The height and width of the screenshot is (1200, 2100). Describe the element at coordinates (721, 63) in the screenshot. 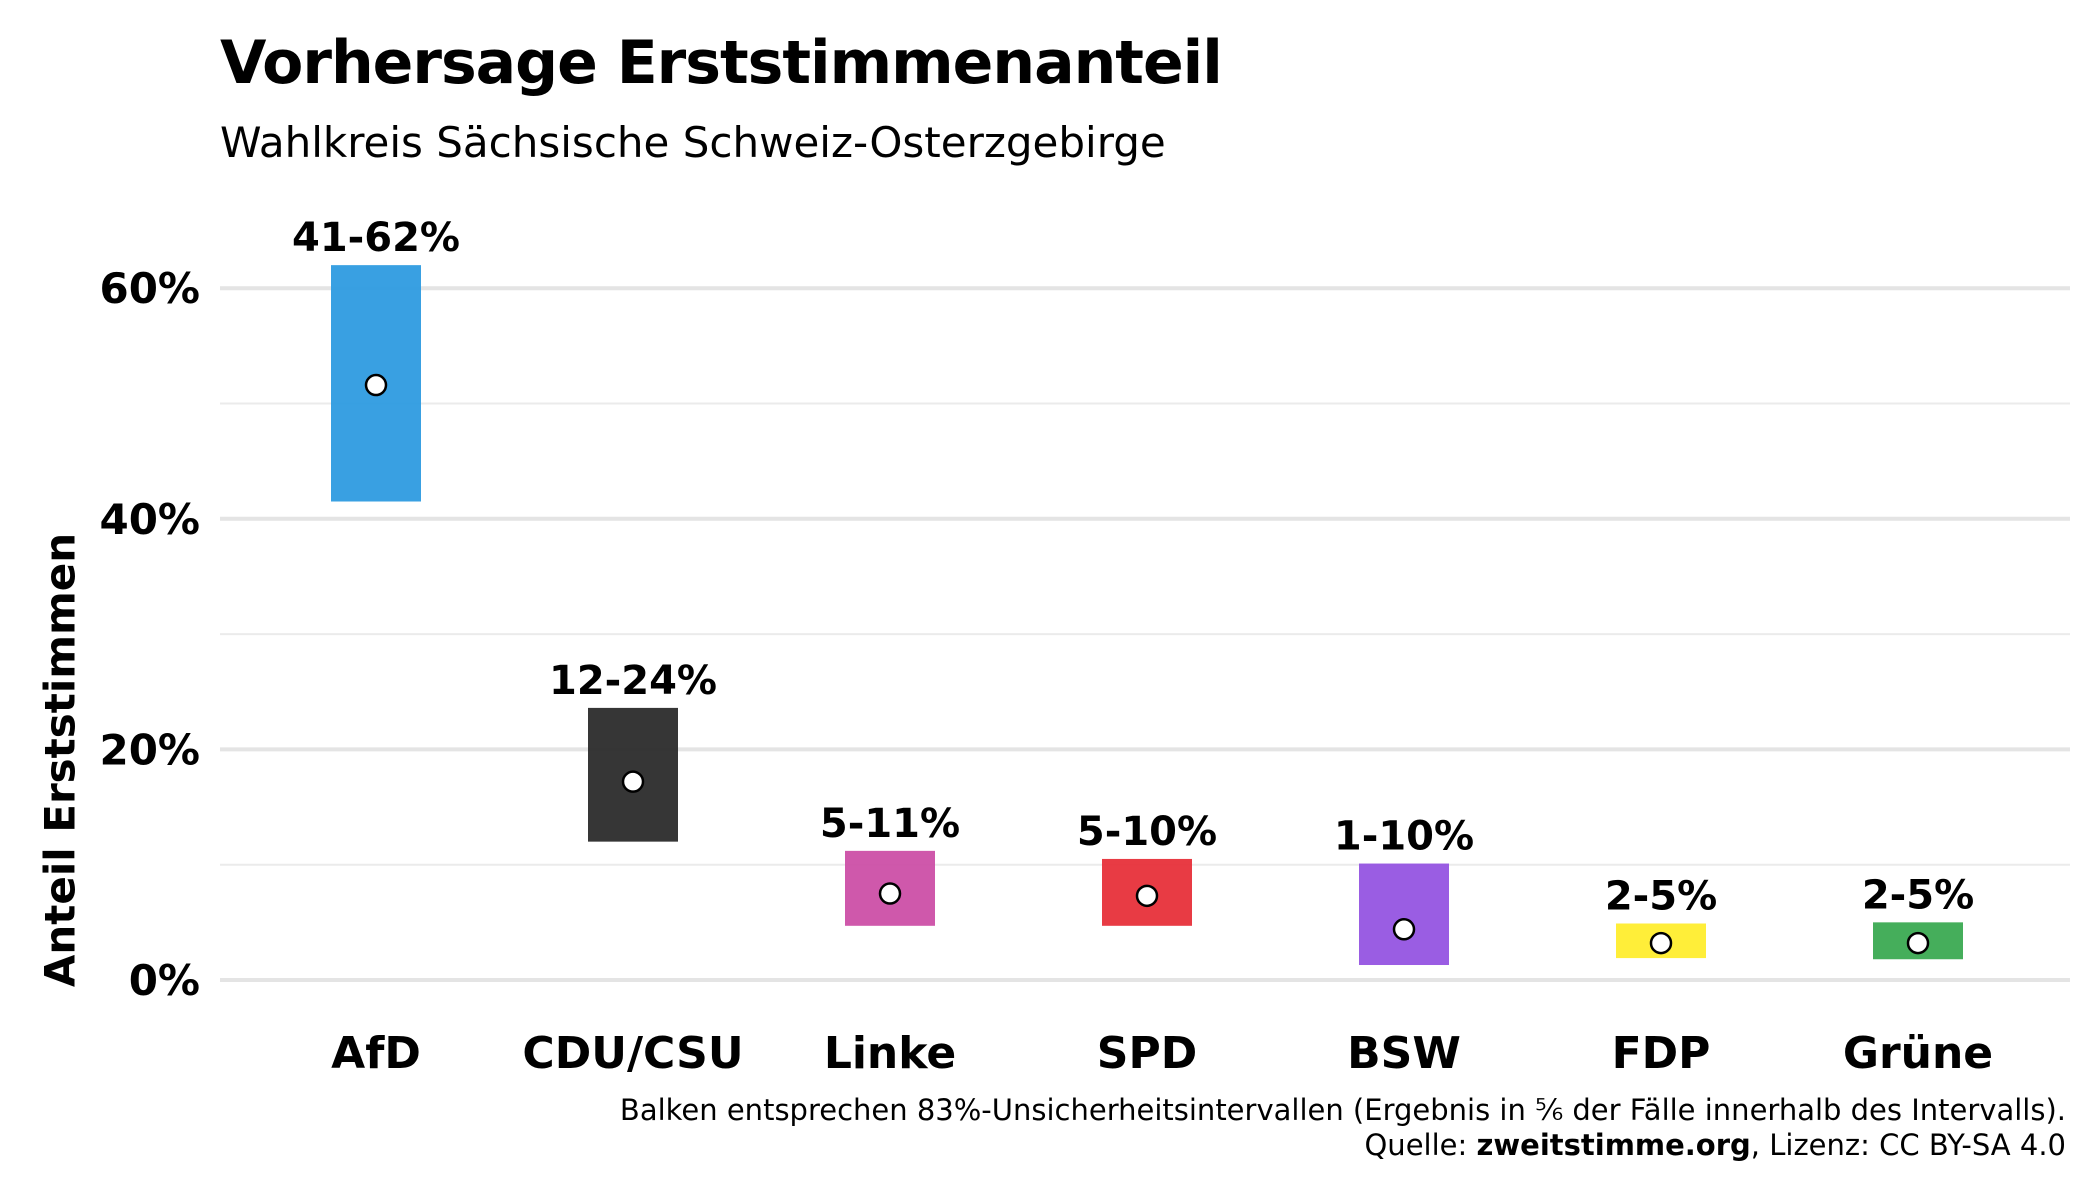

I see `chart-title: Vorhersage Erststimmenanteil` at that location.